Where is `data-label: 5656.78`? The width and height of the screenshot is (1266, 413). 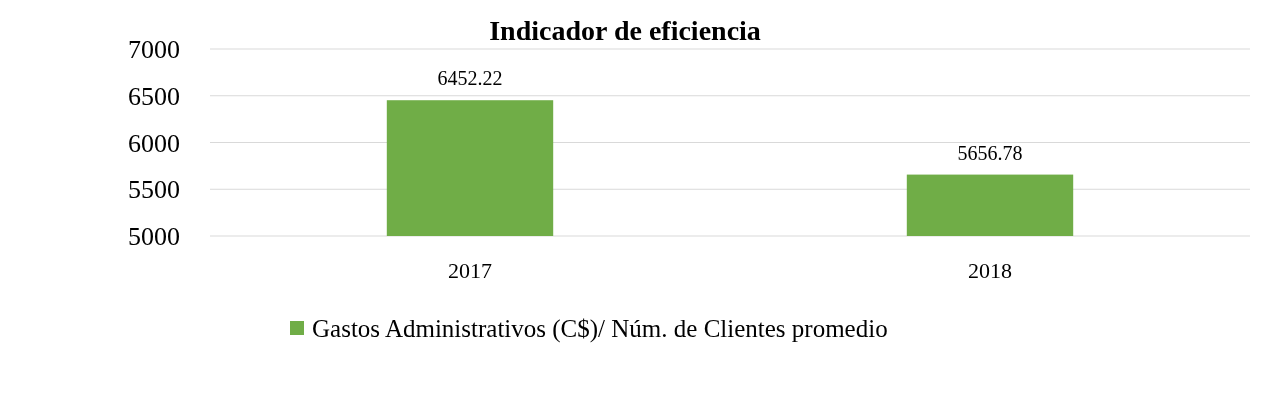 data-label: 5656.78 is located at coordinates (990, 152).